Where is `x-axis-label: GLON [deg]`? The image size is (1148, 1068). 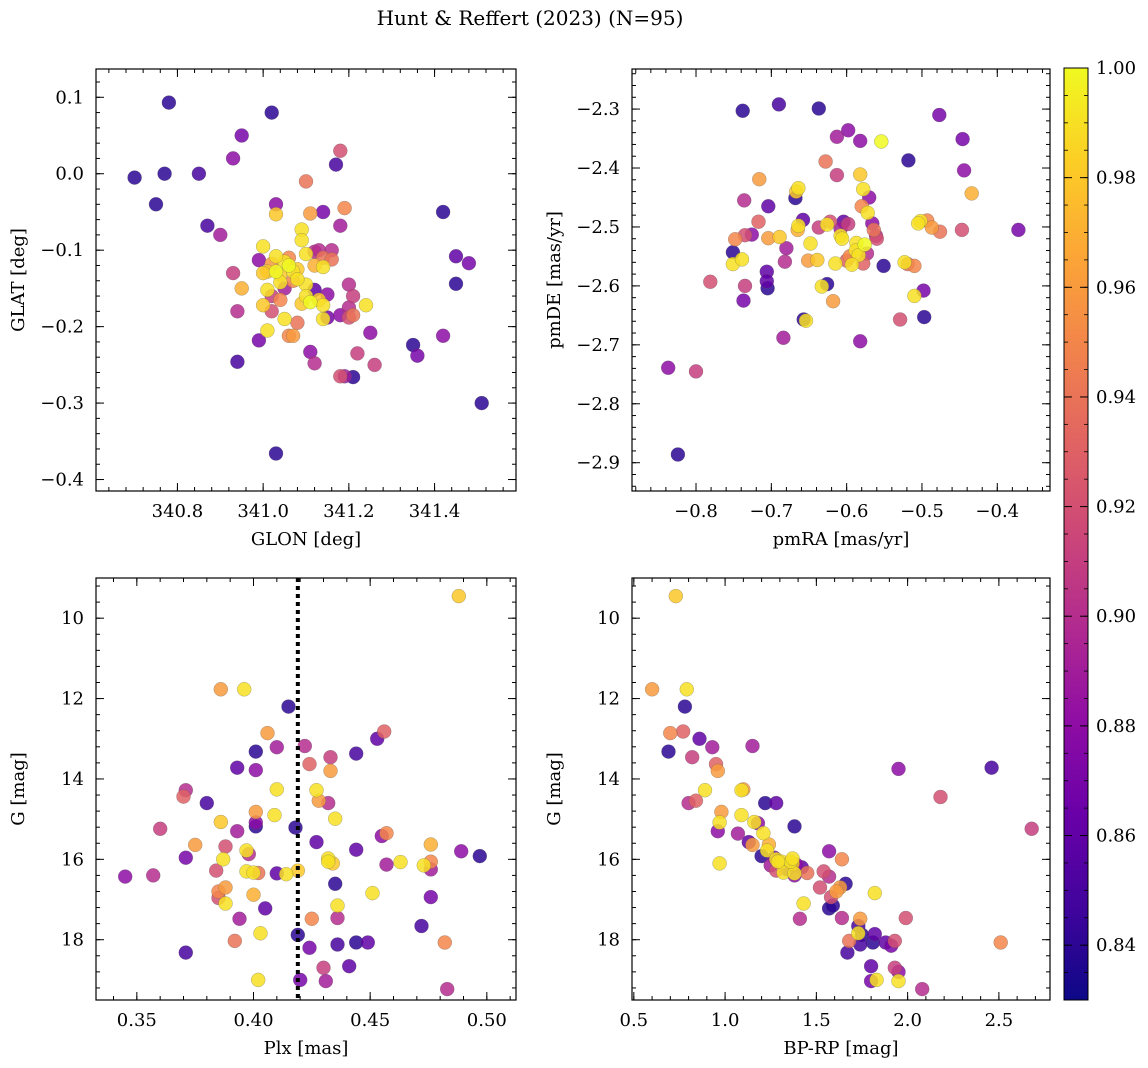 x-axis-label: GLON [deg] is located at coordinates (306, 539).